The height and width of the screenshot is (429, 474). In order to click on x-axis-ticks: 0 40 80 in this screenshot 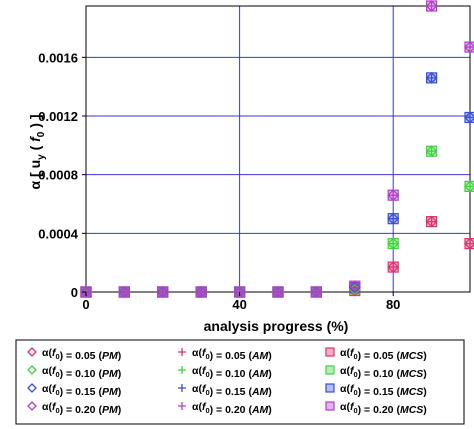, I will do `click(241, 302)`.